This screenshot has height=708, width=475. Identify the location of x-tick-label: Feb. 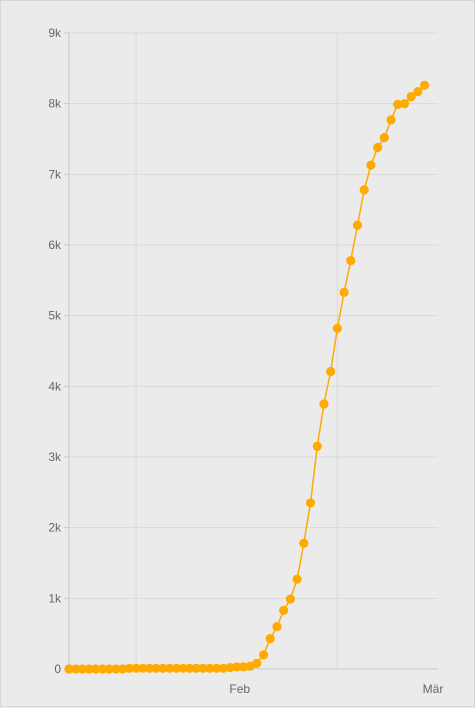
(239, 689).